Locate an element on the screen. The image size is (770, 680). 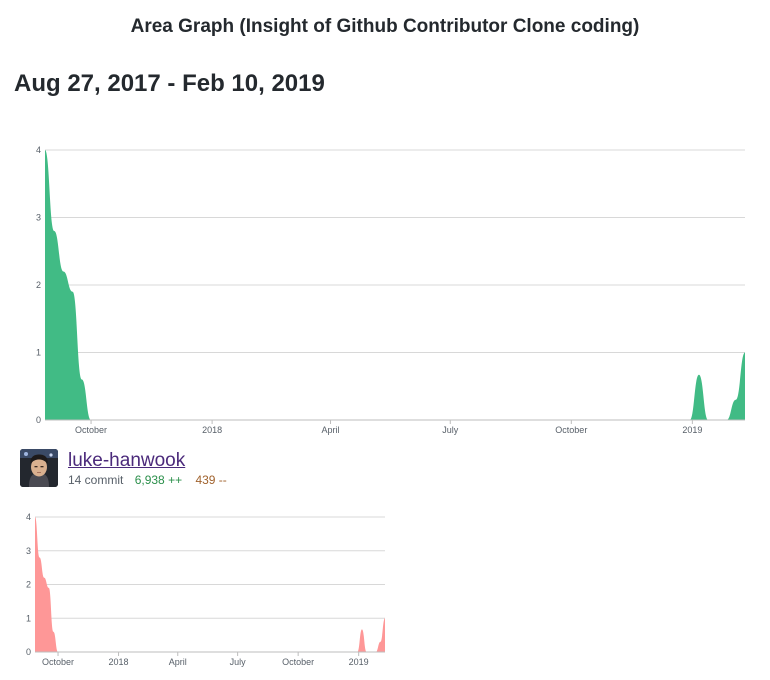
user-chart-y-tick-label: 3 is located at coordinates (28, 551).